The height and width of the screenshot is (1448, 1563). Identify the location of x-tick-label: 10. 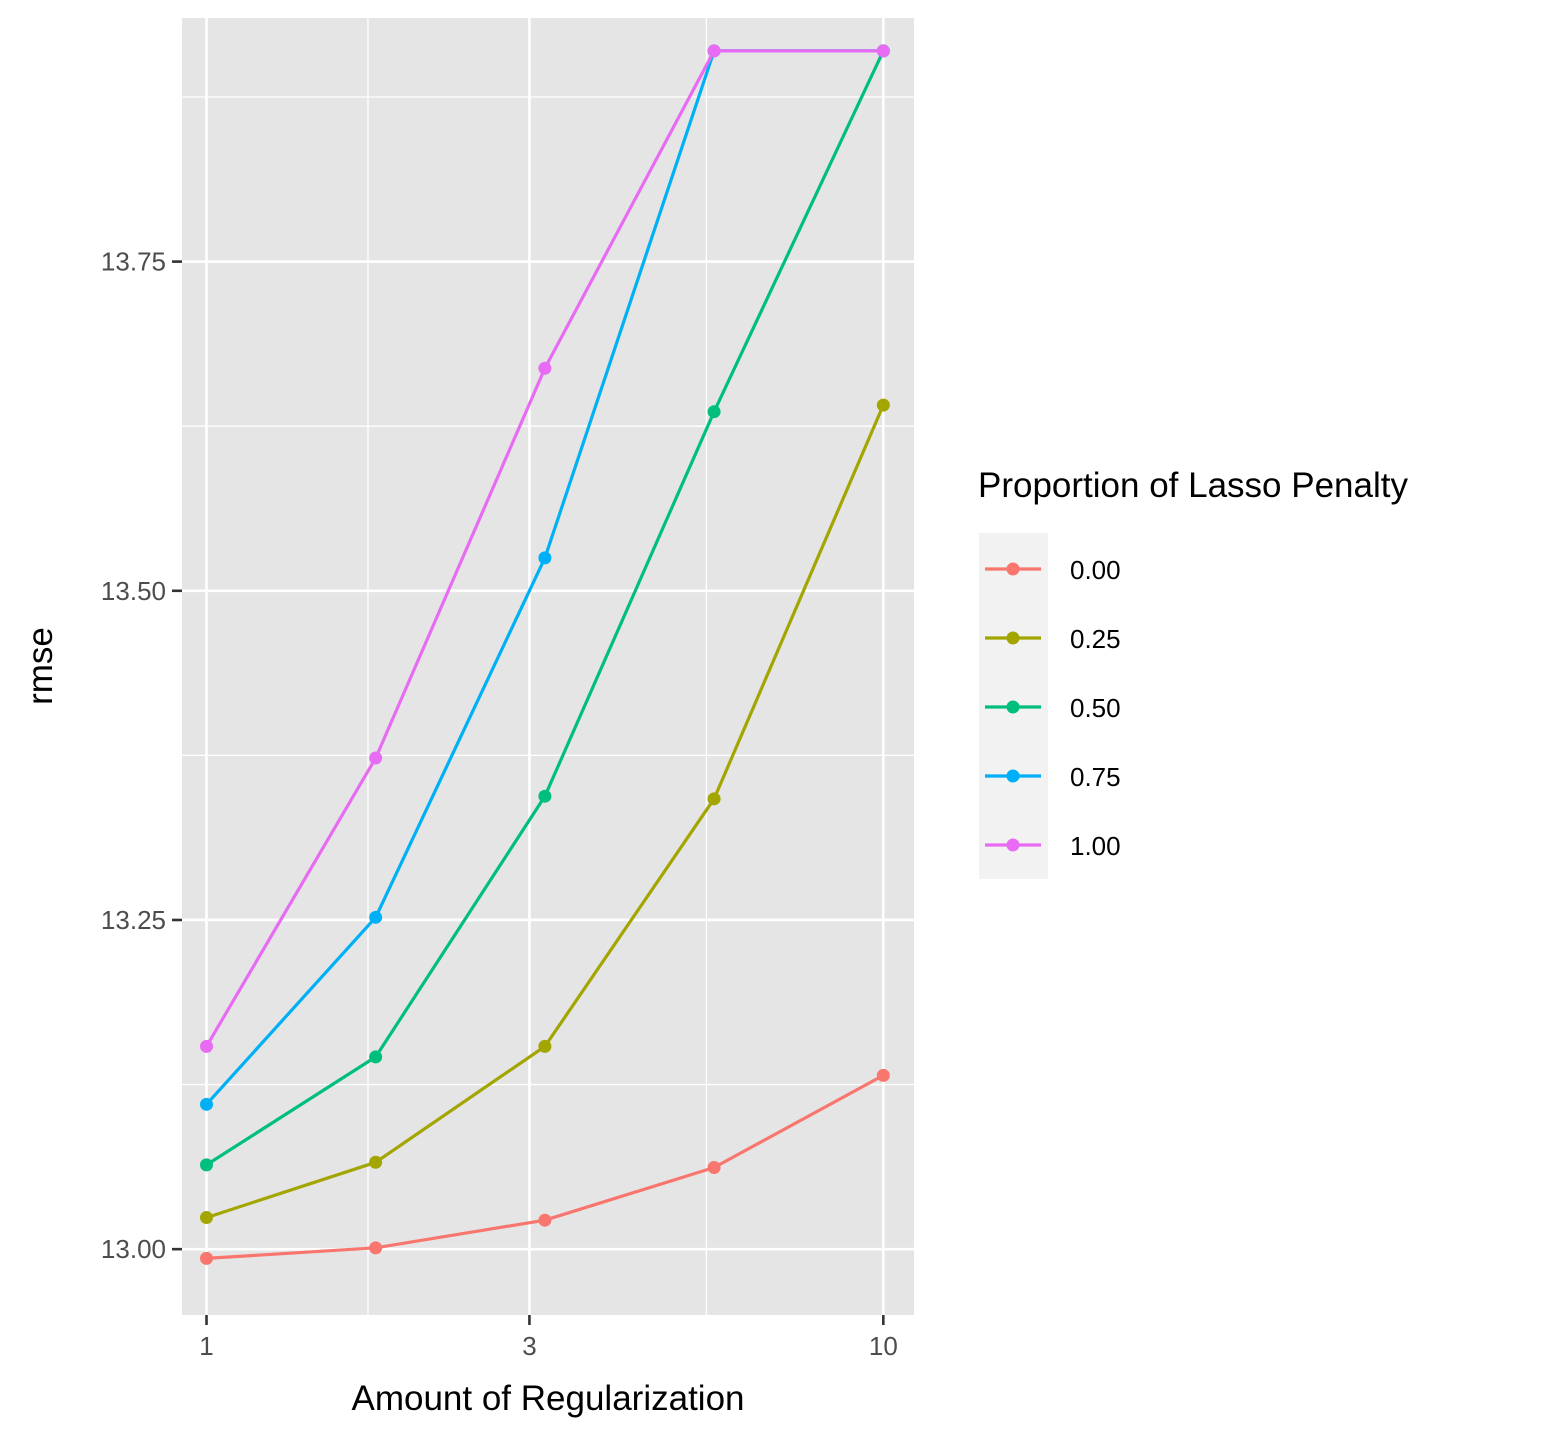
(883, 1346).